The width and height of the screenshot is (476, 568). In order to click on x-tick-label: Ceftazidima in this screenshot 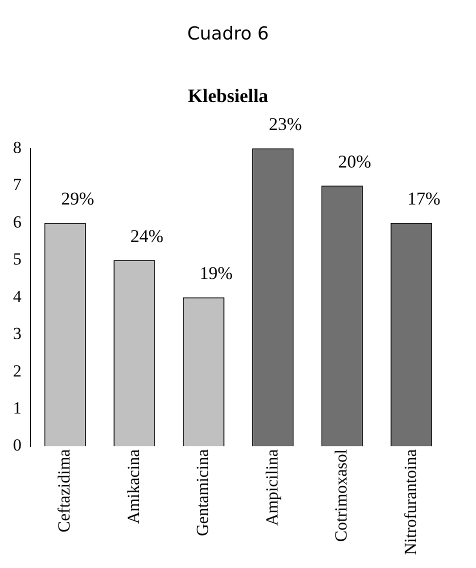, I will do `click(64, 490)`.